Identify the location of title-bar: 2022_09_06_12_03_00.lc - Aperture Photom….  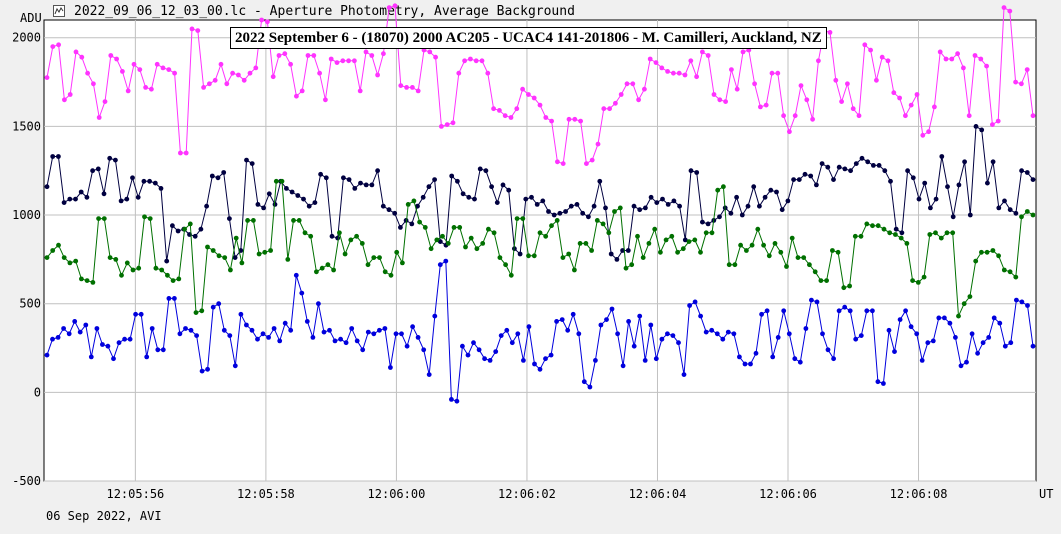
(530, 11).